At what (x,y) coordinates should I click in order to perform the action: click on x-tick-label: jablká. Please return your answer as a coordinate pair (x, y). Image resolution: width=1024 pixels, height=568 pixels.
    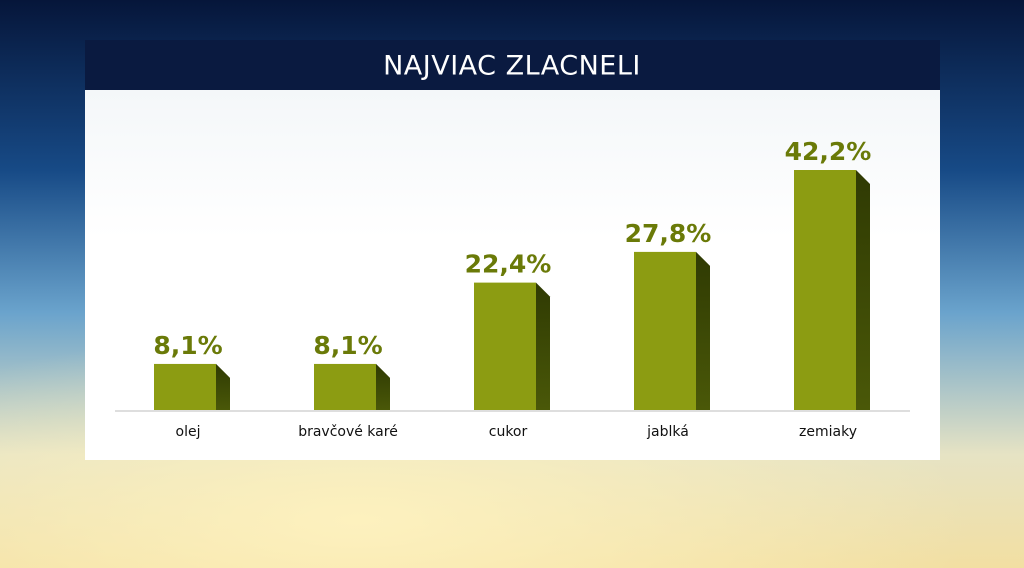
    Looking at the image, I should click on (667, 432).